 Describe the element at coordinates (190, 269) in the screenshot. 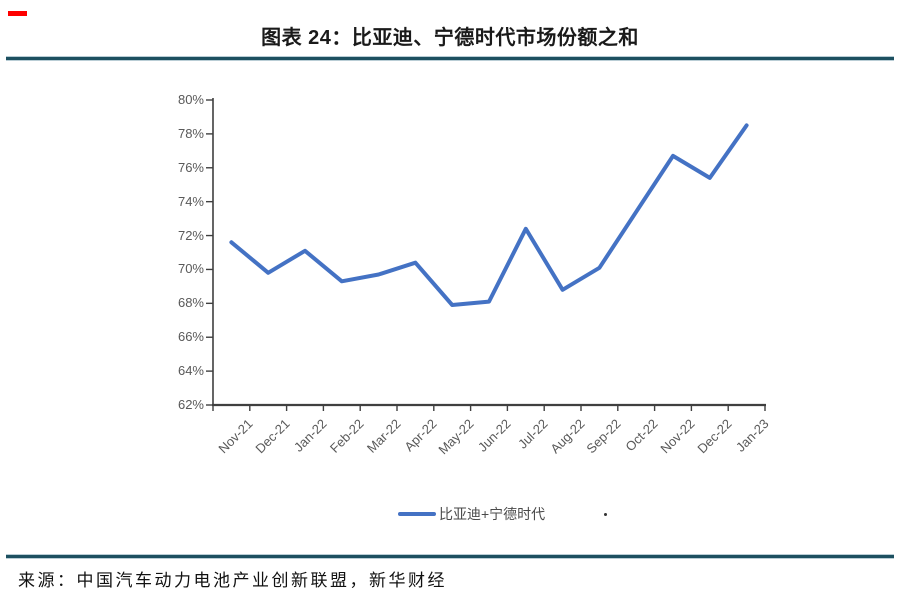

I see `y-tick-label: 70%` at that location.